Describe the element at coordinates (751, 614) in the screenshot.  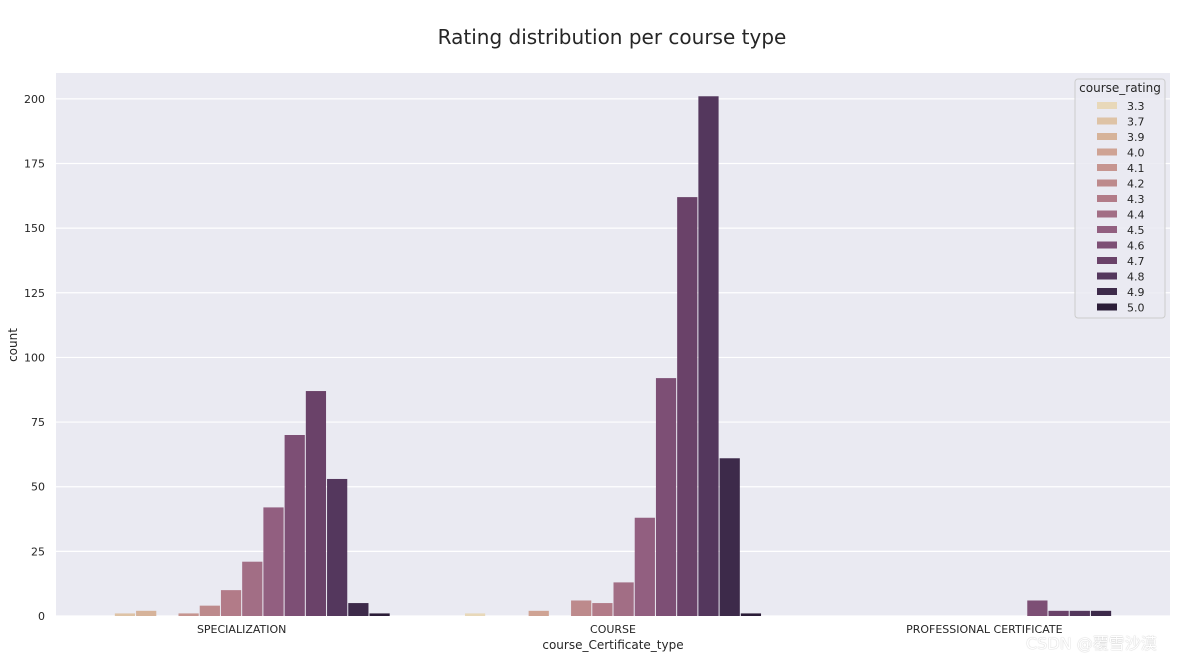
I see `bar-course-5.0` at that location.